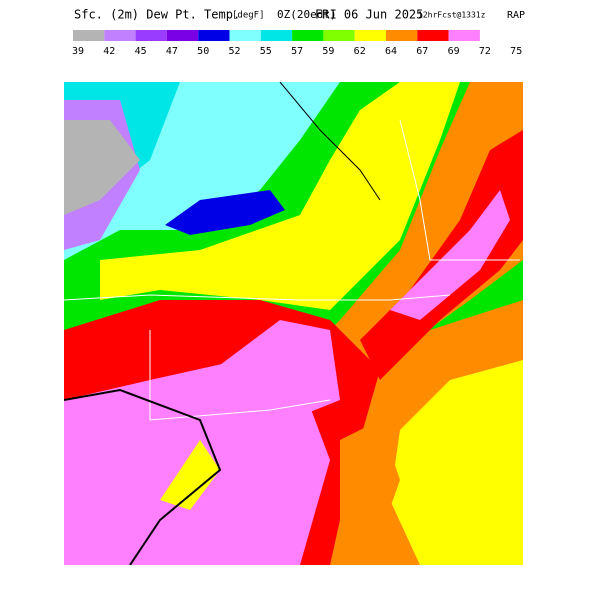 This screenshot has width=589, height=589. I want to click on colorbar-label: 69, so click(454, 51).